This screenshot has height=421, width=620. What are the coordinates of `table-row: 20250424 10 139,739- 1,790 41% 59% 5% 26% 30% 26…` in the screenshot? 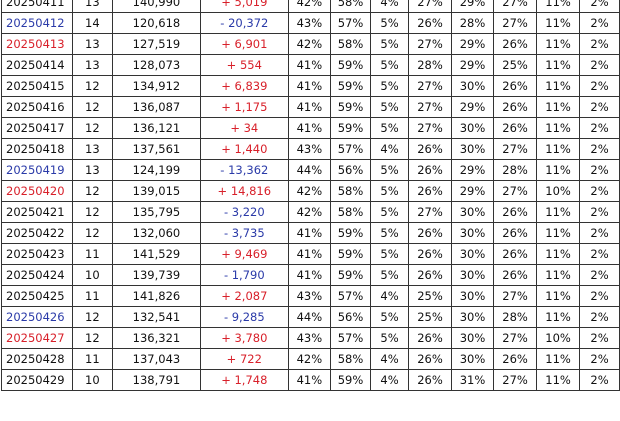 It's located at (310, 275).